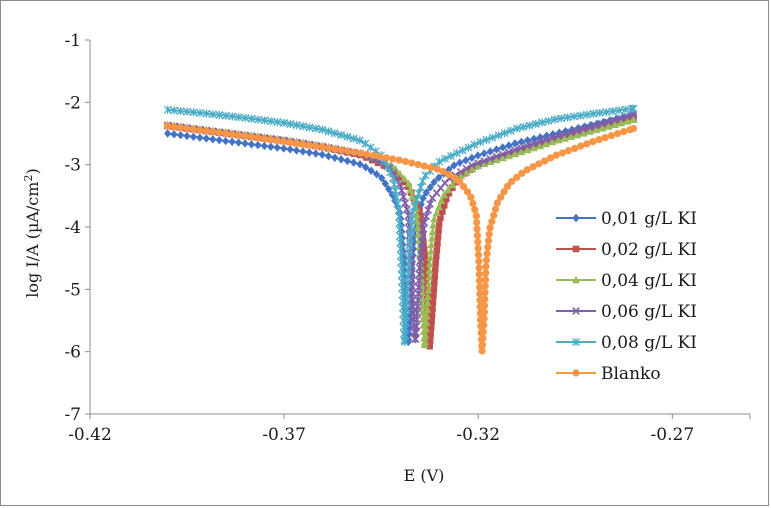 This screenshot has height=508, width=771. What do you see at coordinates (72, 41) in the screenshot?
I see `y-tick-label: -1` at bounding box center [72, 41].